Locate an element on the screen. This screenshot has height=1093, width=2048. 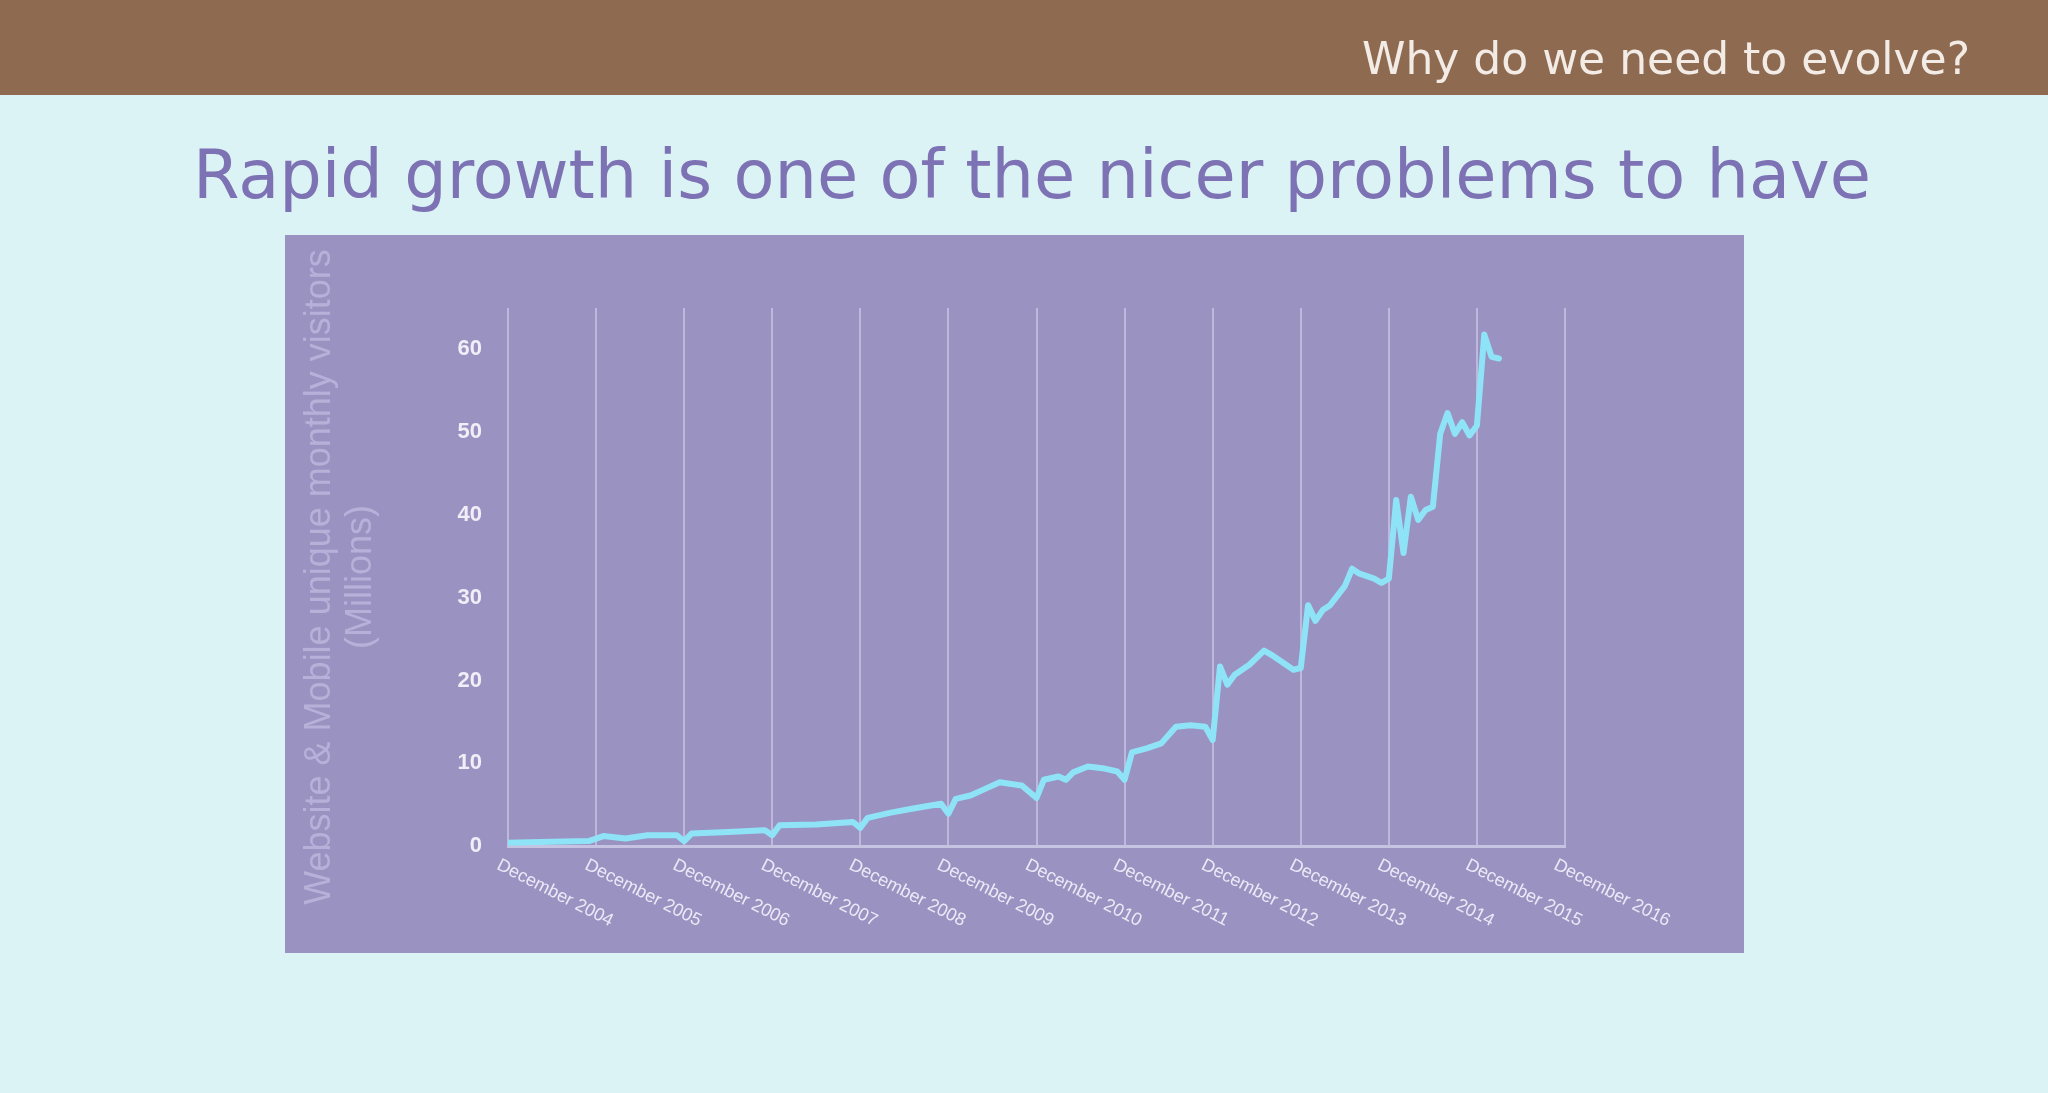
y-tick-label: 10 is located at coordinates (469, 762).